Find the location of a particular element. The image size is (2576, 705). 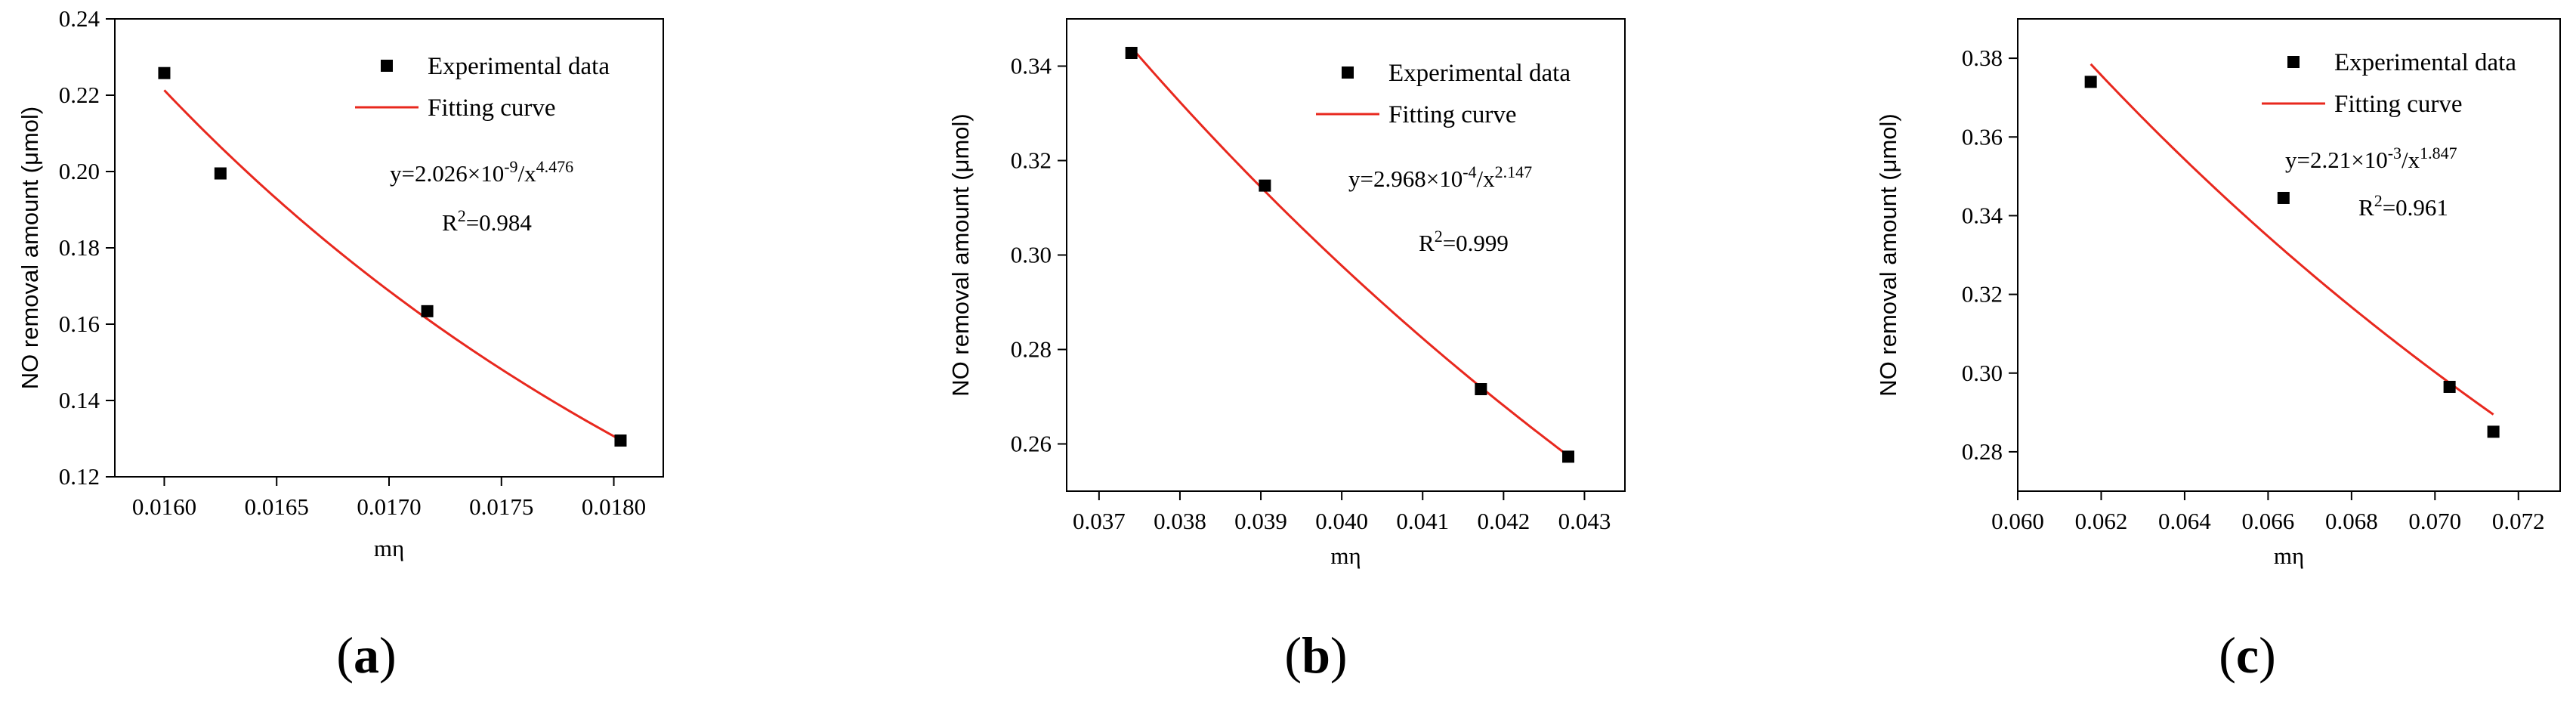

equation-exp1: -4 is located at coordinates (1469, 171).